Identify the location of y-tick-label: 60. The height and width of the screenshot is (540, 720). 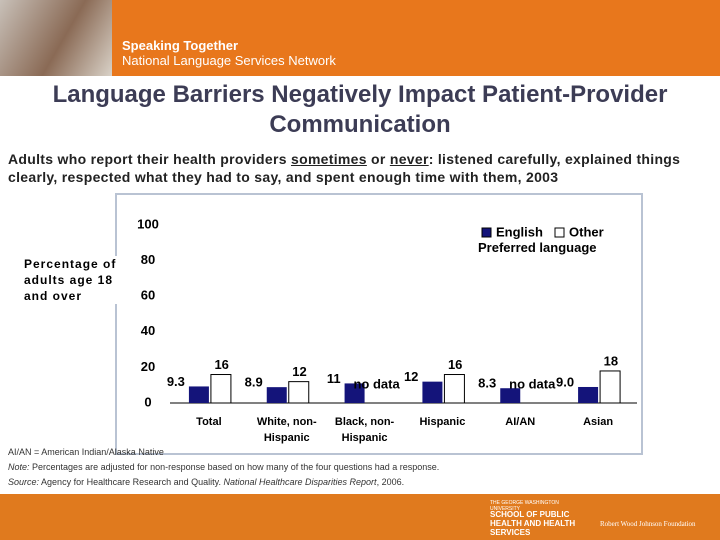
(148, 295).